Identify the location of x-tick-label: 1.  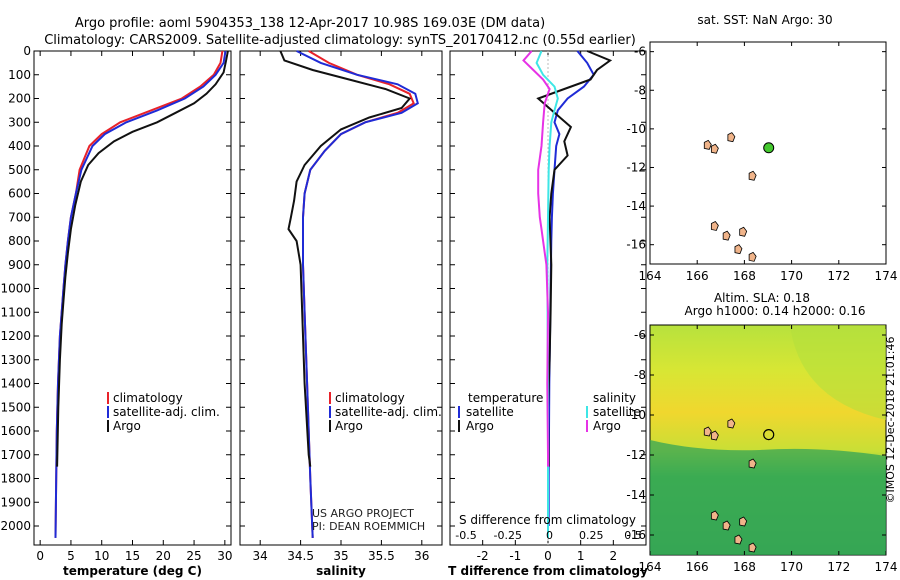
(581, 556).